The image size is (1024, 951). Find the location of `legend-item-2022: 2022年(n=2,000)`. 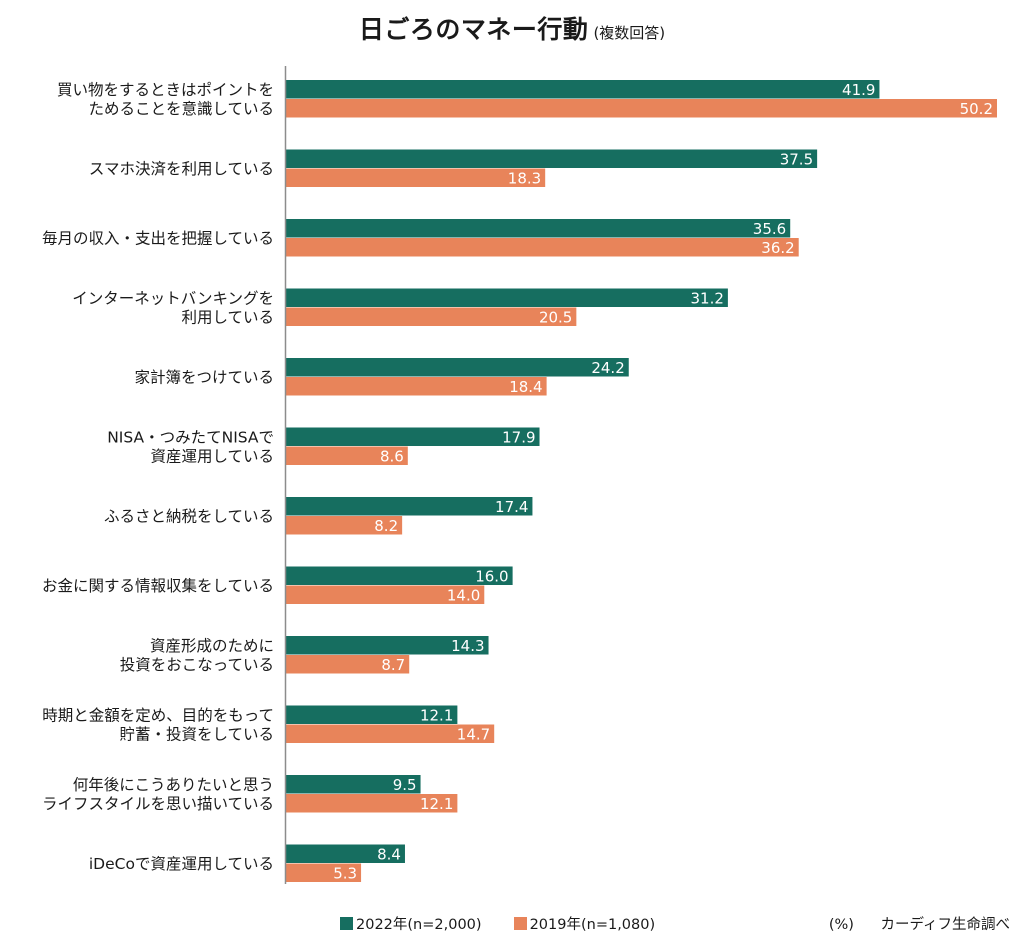

legend-item-2022: 2022年(n=2,000) is located at coordinates (411, 923).